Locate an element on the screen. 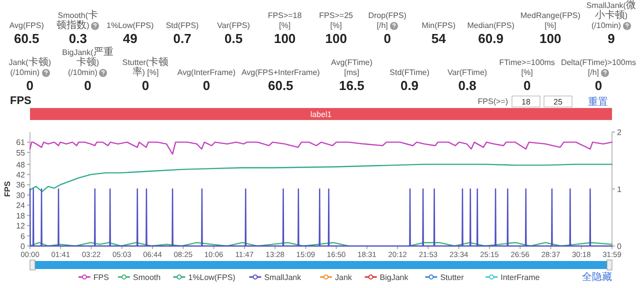 The height and width of the screenshot is (288, 640). y-tick-label: 12 is located at coordinates (21, 226).